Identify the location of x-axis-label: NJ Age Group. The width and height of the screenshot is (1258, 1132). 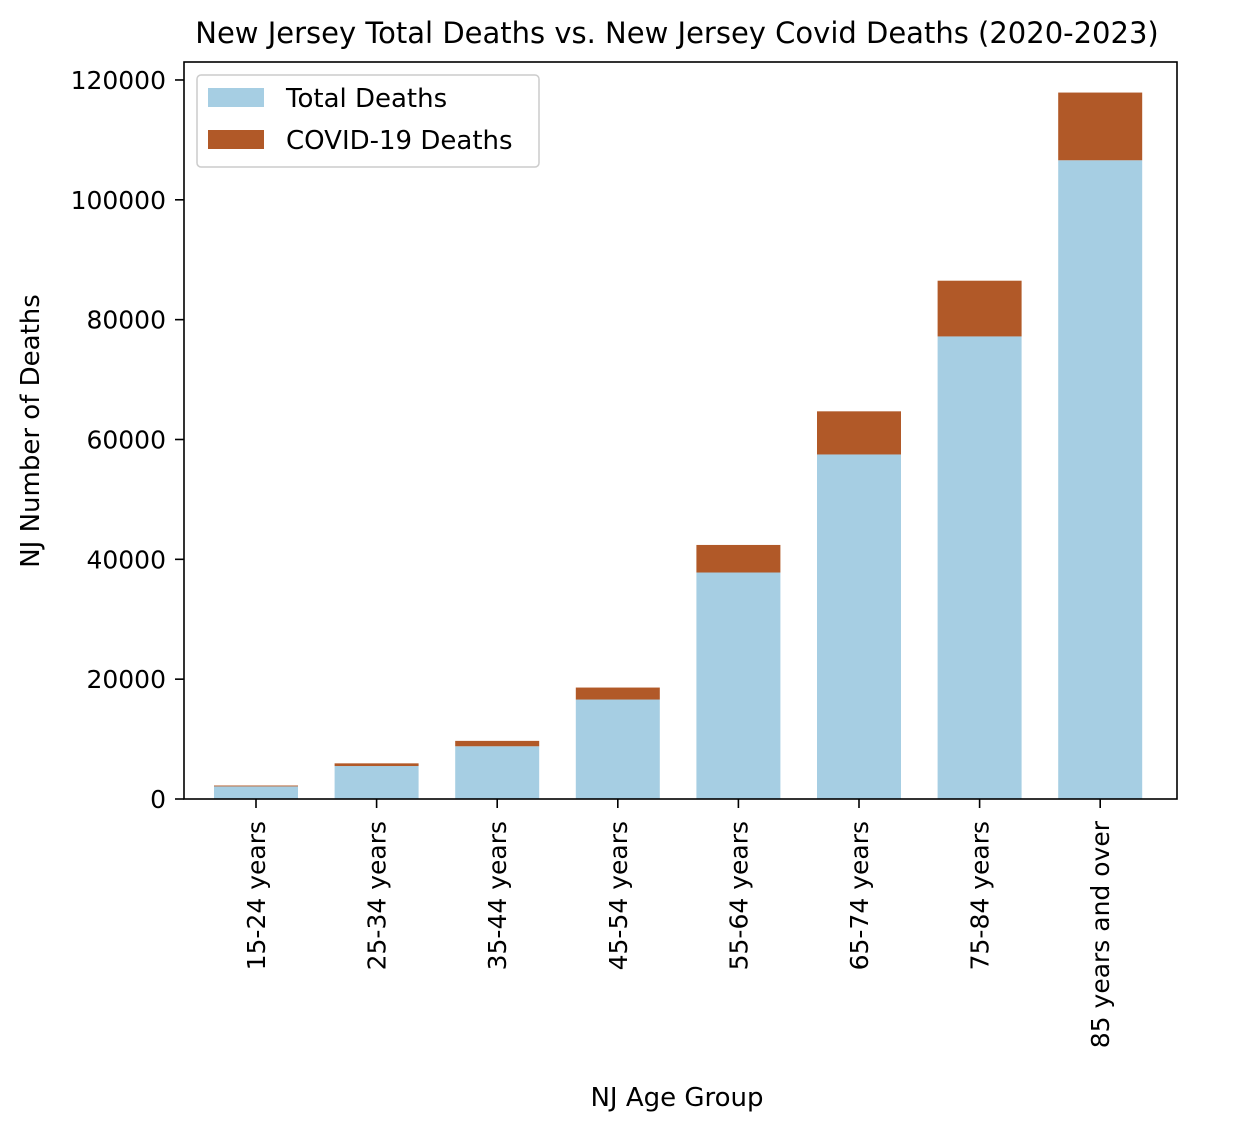
(676, 1098).